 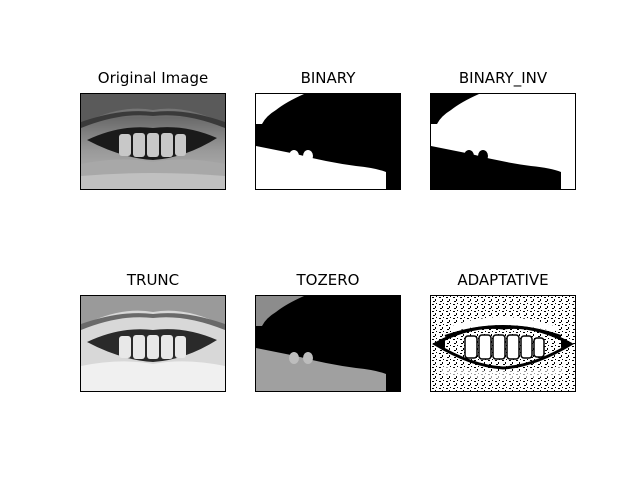 I want to click on image-trunc, so click(x=153, y=343).